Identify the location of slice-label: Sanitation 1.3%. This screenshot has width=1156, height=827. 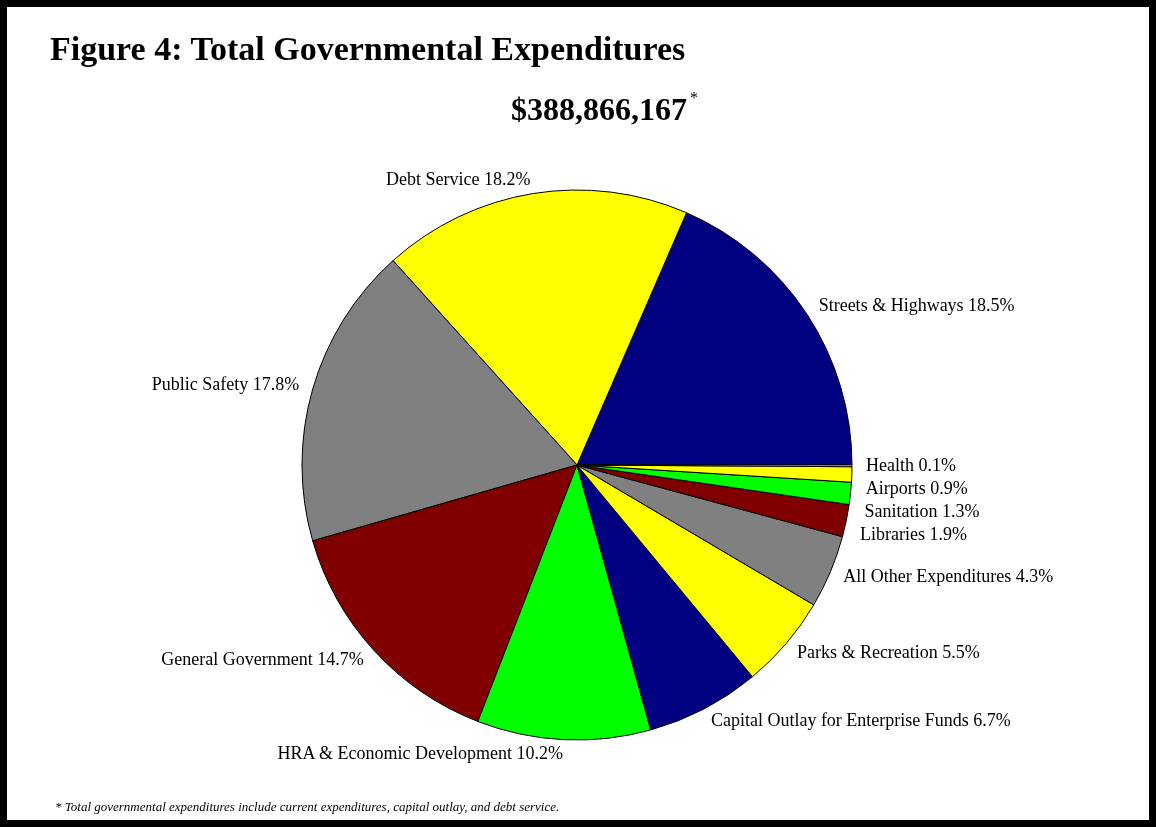
(922, 510).